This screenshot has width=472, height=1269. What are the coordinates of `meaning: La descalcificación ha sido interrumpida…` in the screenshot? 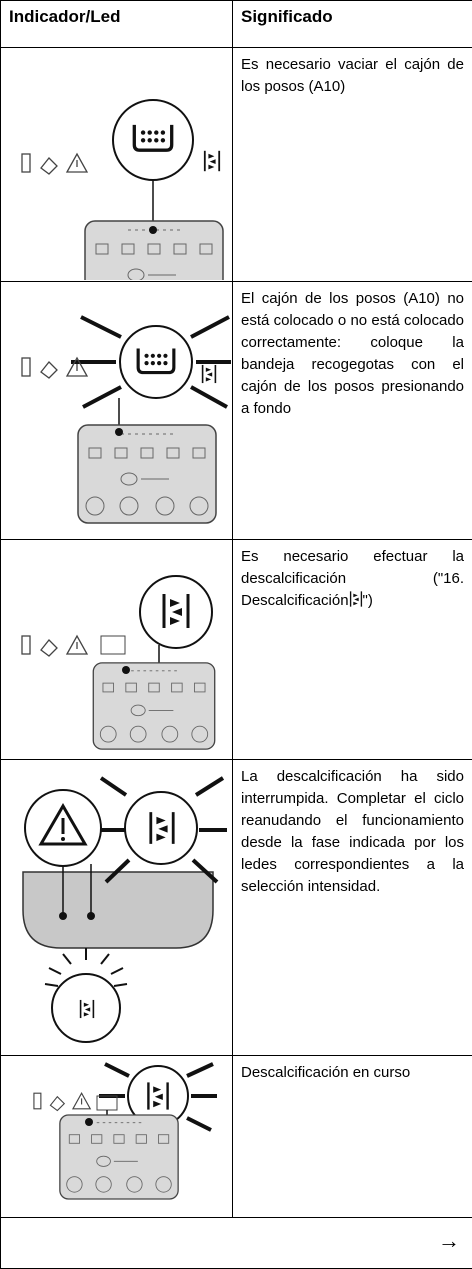 It's located at (352, 907).